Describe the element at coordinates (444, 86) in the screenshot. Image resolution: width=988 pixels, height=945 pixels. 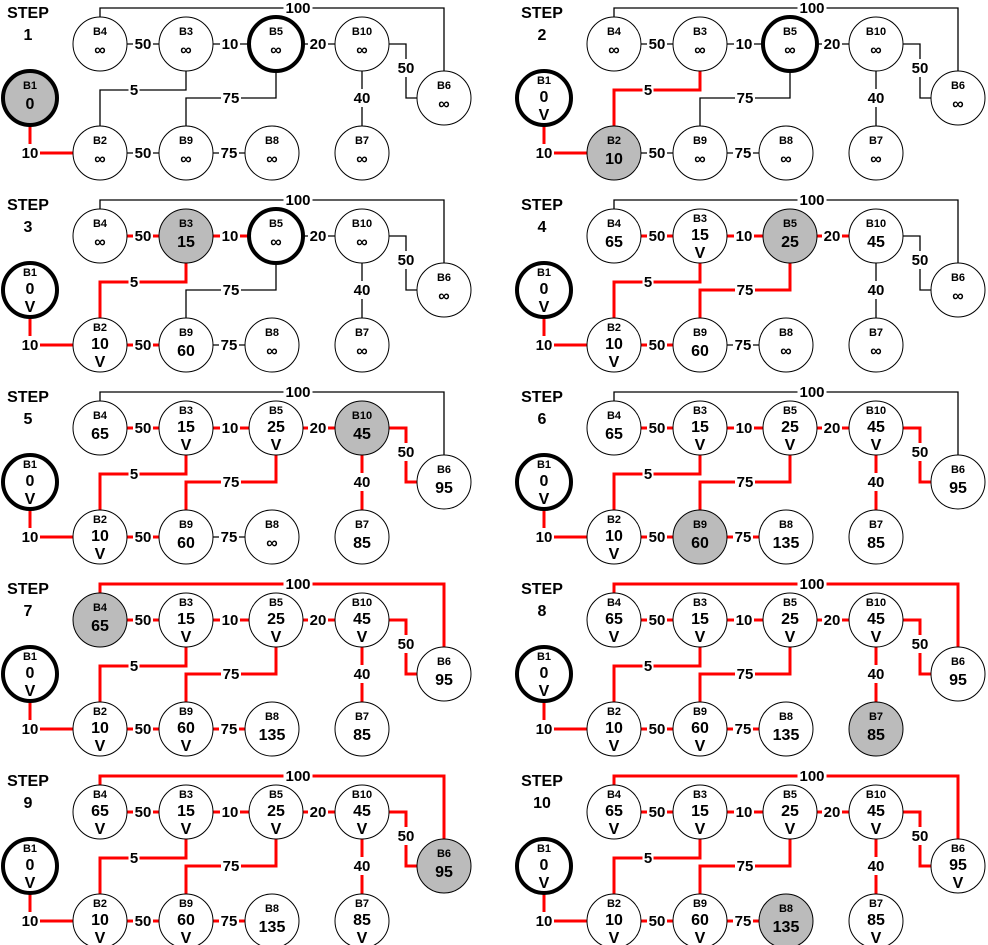
I see `node-id-label: B6` at that location.